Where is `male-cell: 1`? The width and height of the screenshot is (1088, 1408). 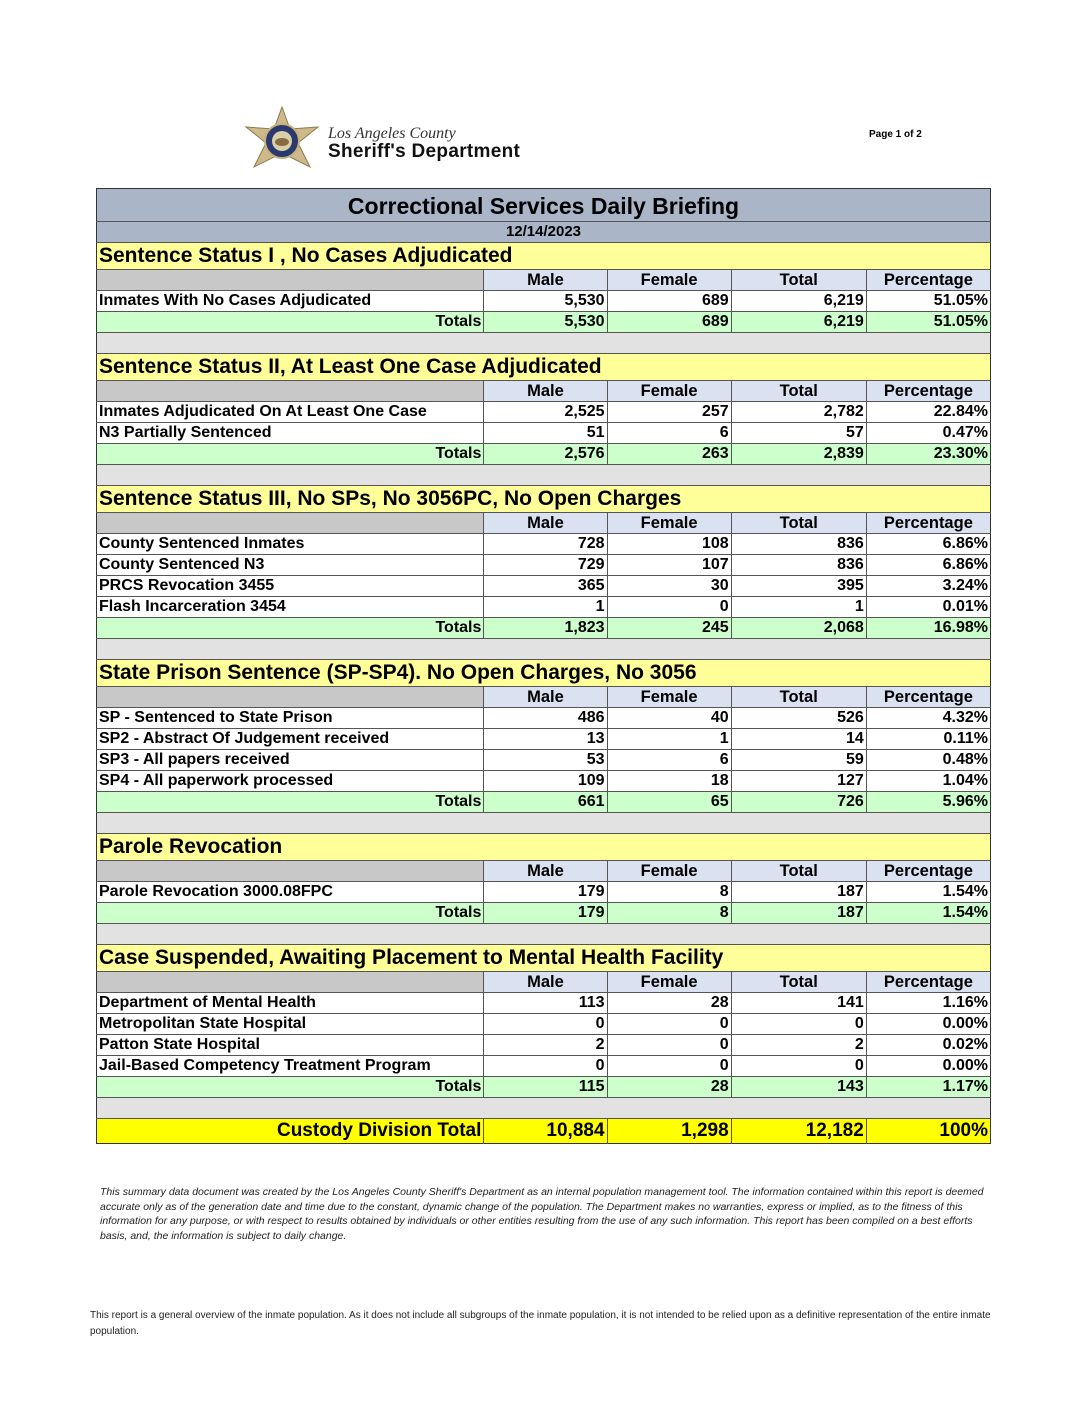
male-cell: 1 is located at coordinates (545, 607).